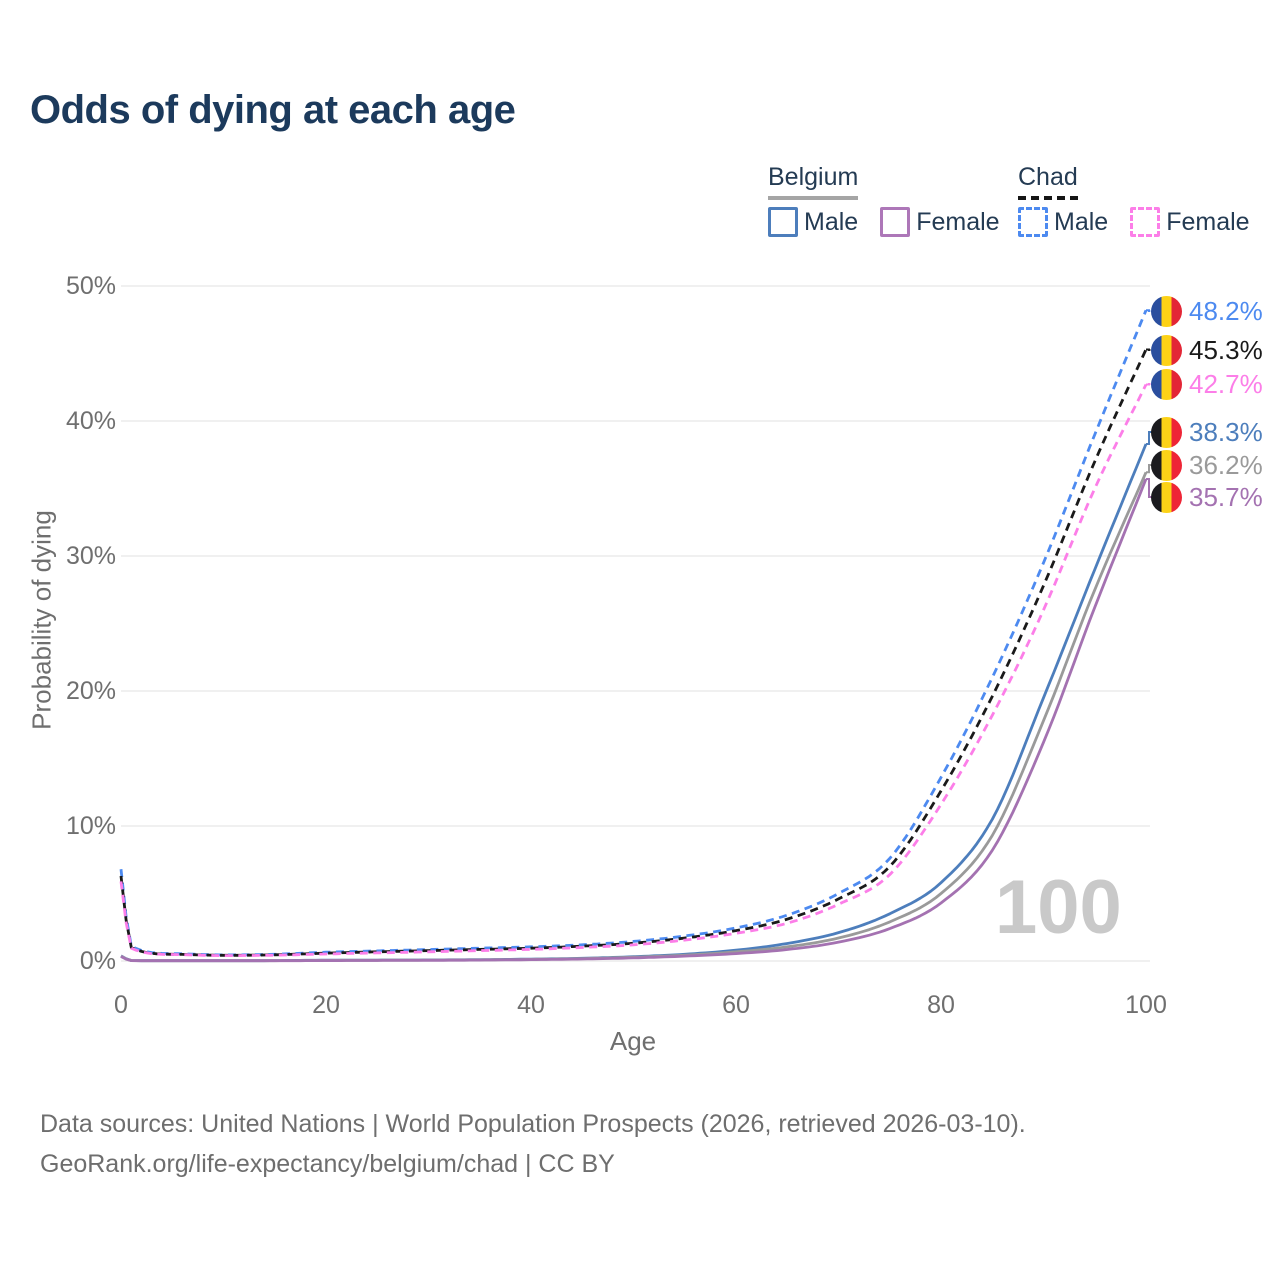 This screenshot has width=1280, height=1280. Describe the element at coordinates (1134, 200) in the screenshot. I see `legend-group-chad: Chad Male Female` at that location.